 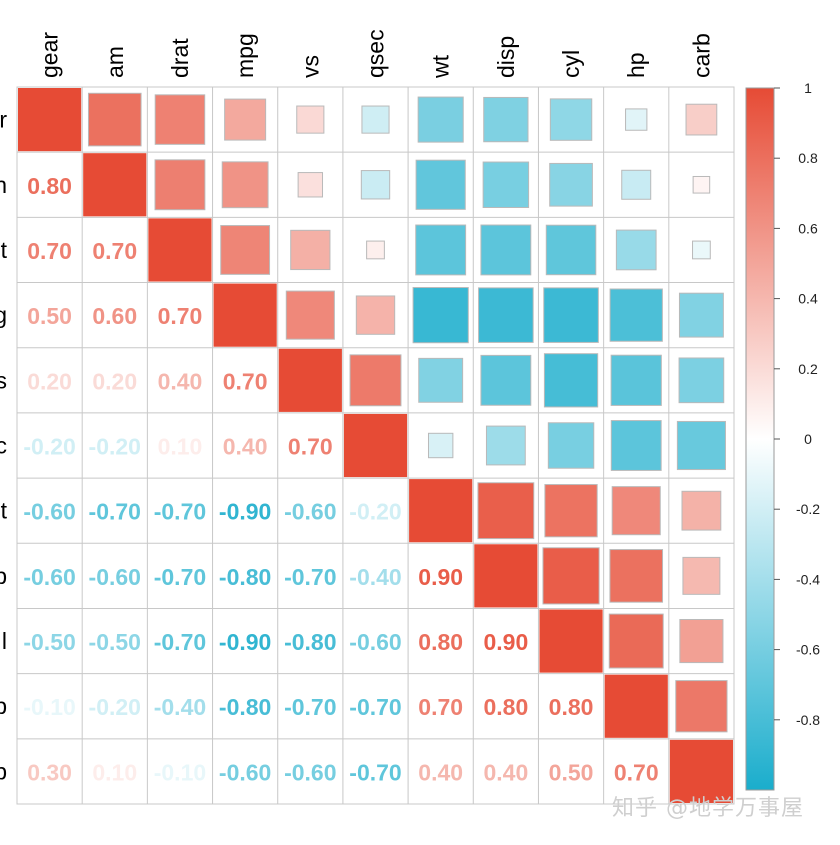 What do you see at coordinates (808, 439) in the screenshot?
I see `colorbar-tick-label: 0` at bounding box center [808, 439].